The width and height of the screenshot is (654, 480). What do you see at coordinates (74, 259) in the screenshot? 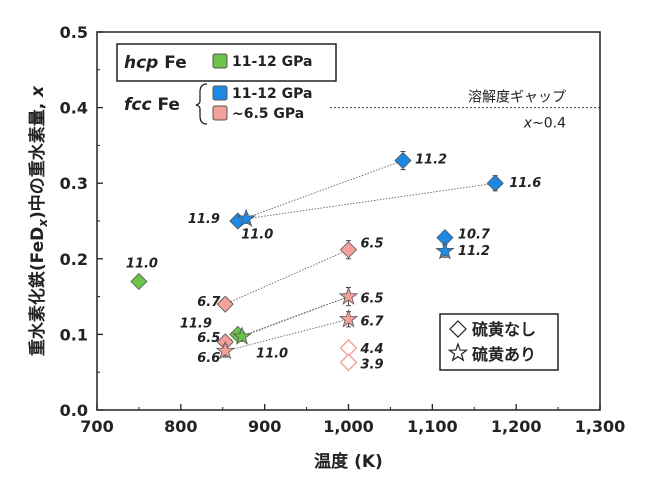
I see `y-tick-label: 0.2` at bounding box center [74, 259].